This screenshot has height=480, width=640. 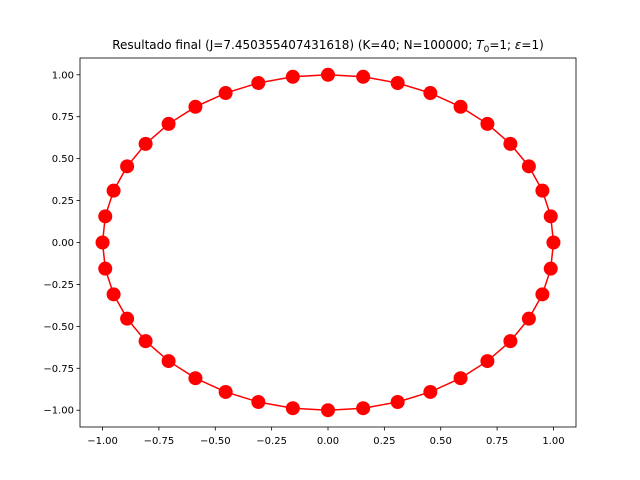 I want to click on y-tick-label: −0.50, so click(x=58, y=327).